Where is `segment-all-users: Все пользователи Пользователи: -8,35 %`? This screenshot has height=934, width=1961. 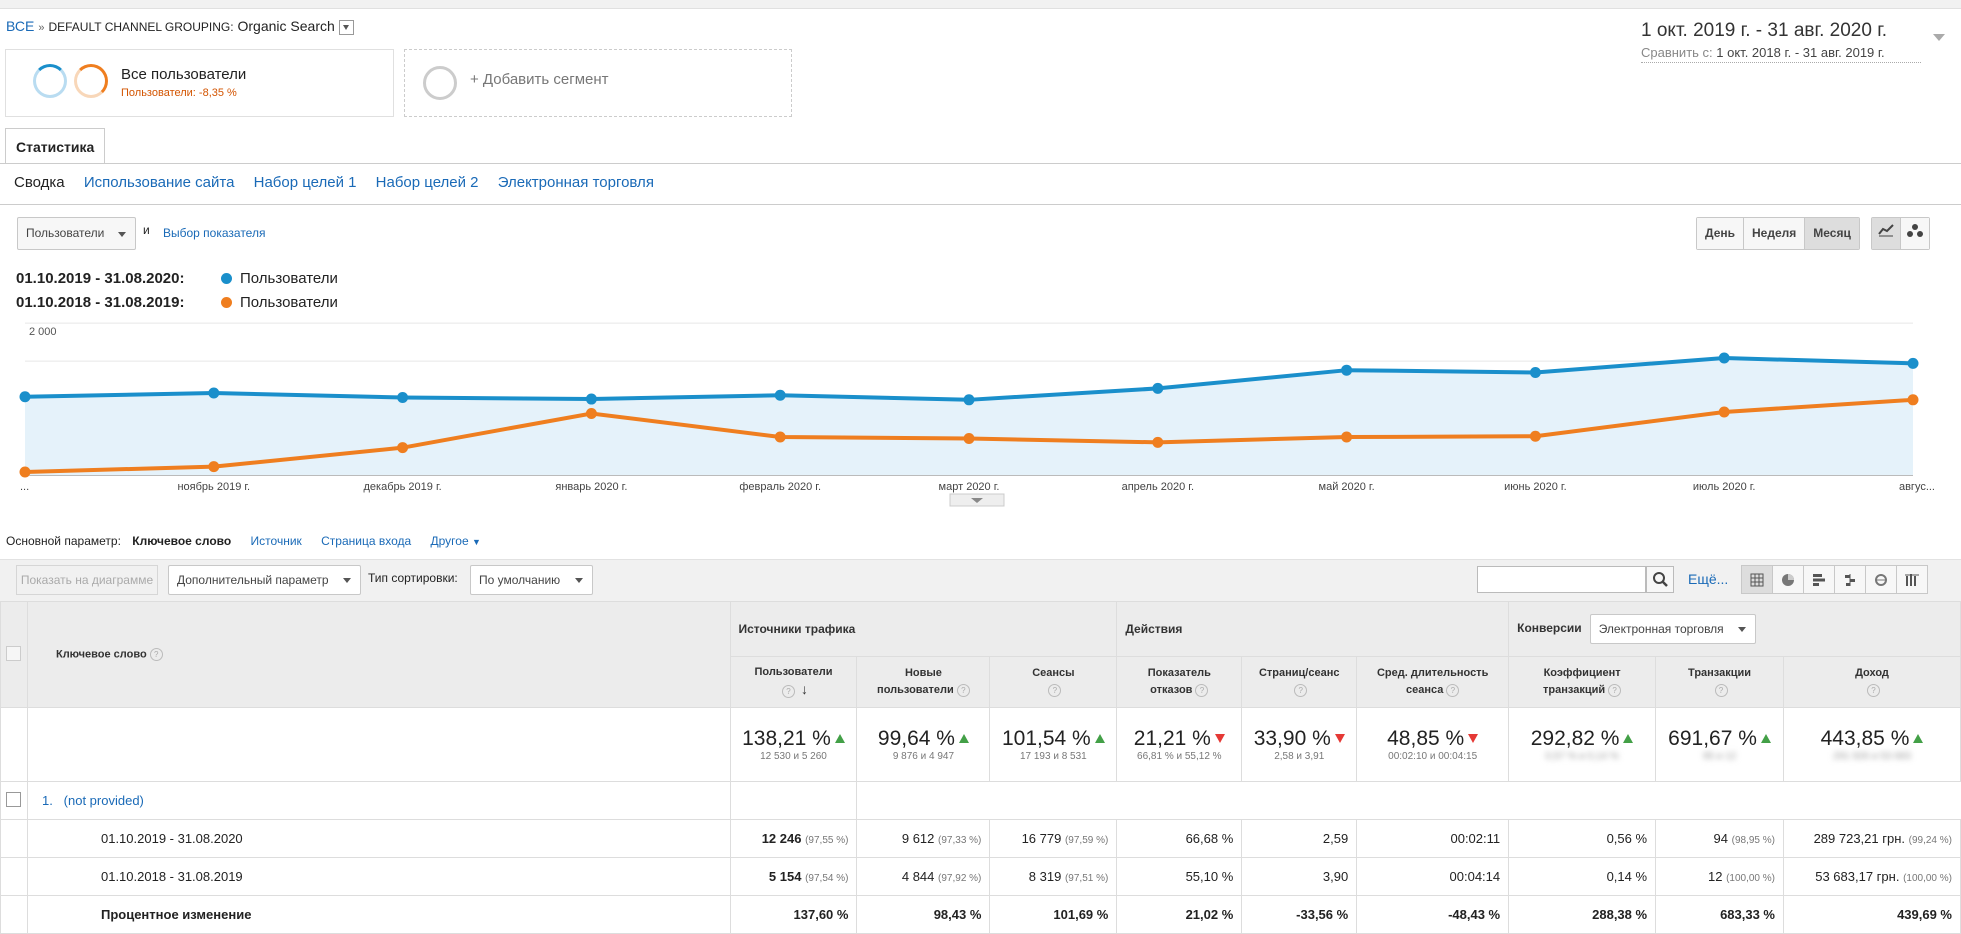
segment-all-users: Все пользователи Пользователи: -8,35 % is located at coordinates (199, 83).